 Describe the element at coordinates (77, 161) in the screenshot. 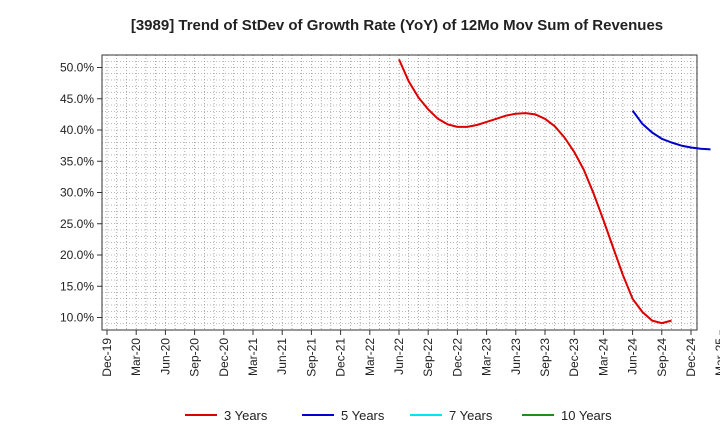

I see `y-tick-label: 35.0%` at that location.